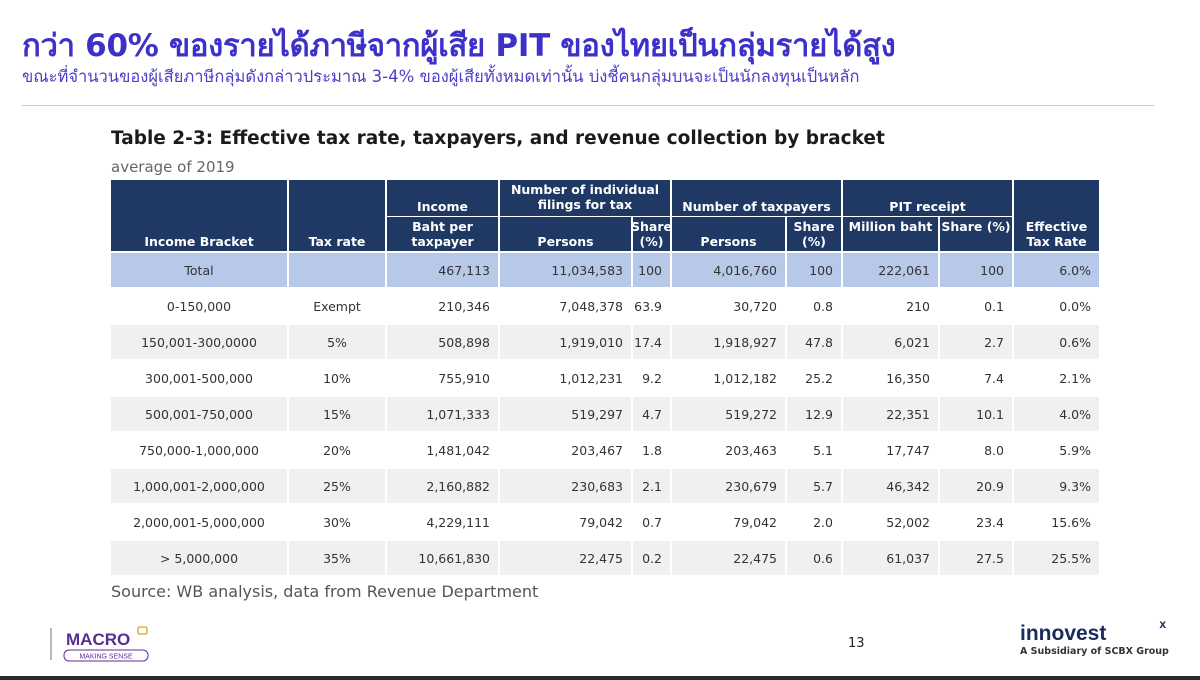 Image resolution: width=1200 pixels, height=680 pixels. What do you see at coordinates (1056, 342) in the screenshot?
I see `cell-eff: 0.6%` at bounding box center [1056, 342].